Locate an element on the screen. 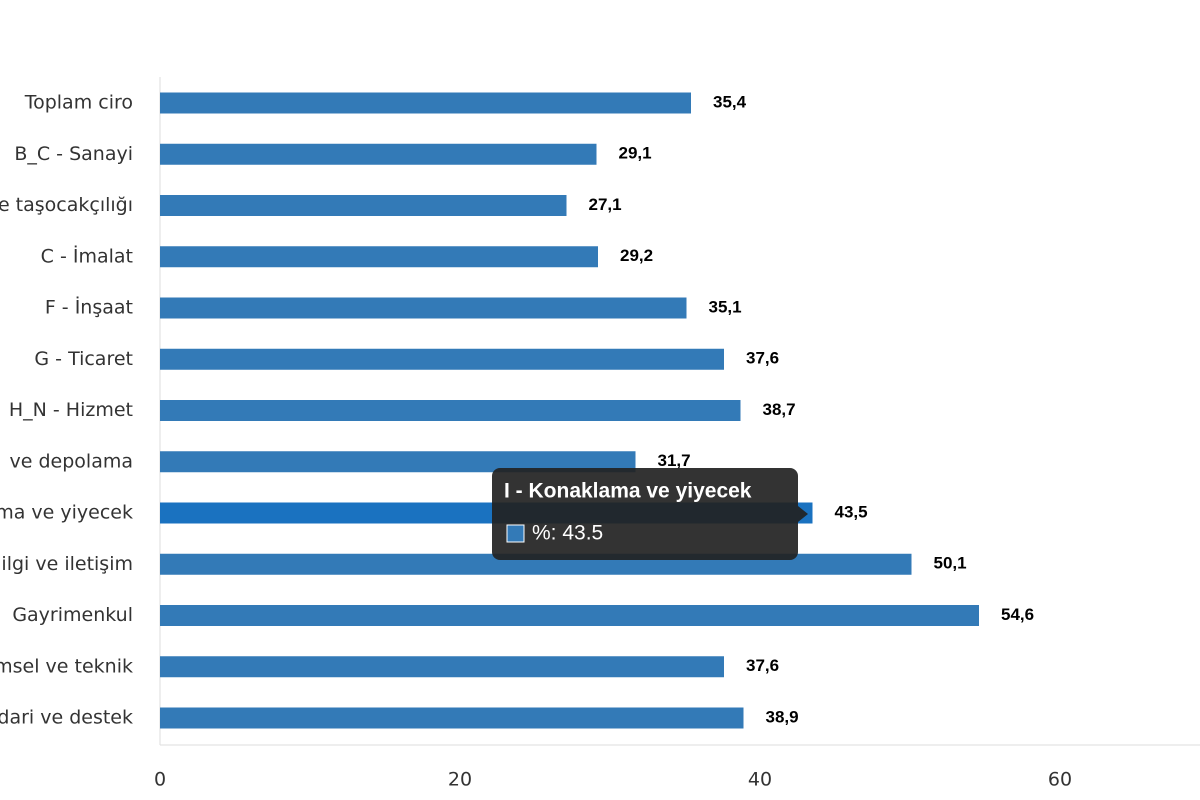  category-label: G - Ticaret is located at coordinates (83, 359).